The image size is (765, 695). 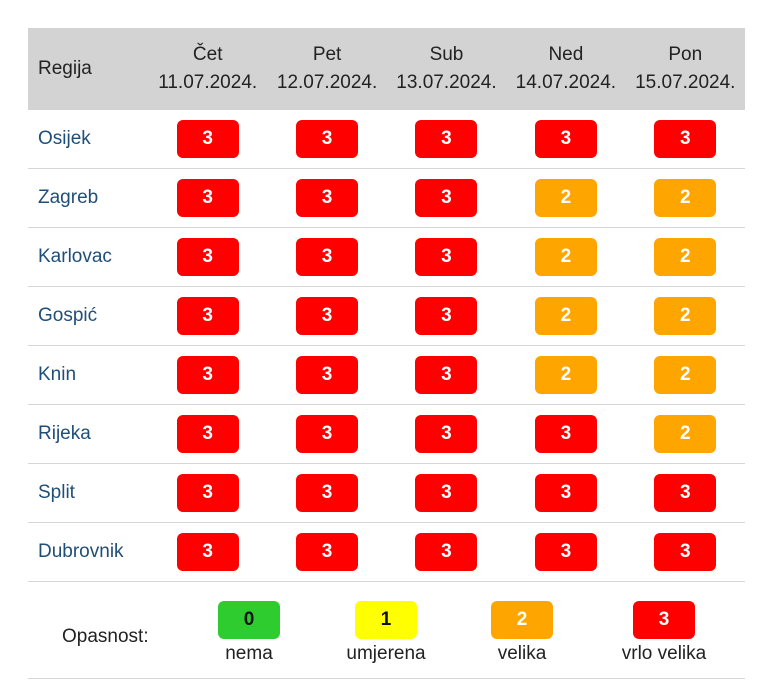 I want to click on day-date: 15.07.2024., so click(x=685, y=82).